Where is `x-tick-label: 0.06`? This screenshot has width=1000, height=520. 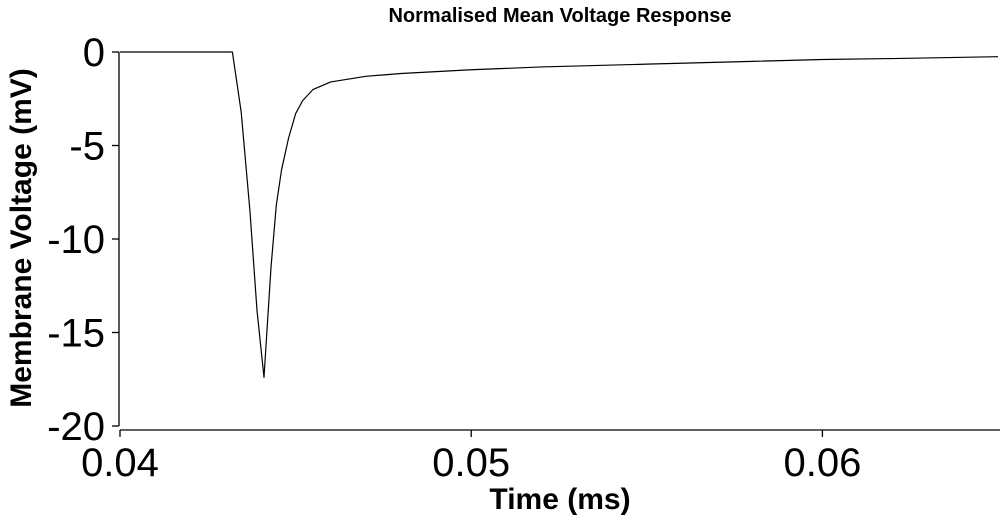 x-tick-label: 0.06 is located at coordinates (822, 463).